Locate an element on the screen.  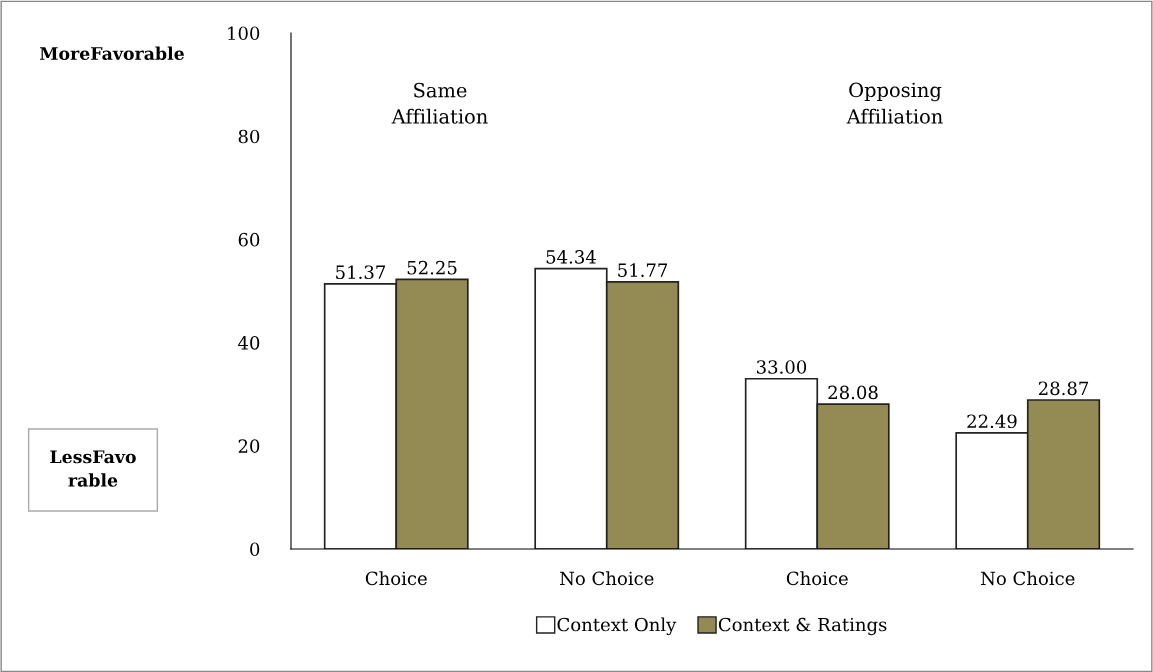
y-tick-label: 60 is located at coordinates (249, 239).